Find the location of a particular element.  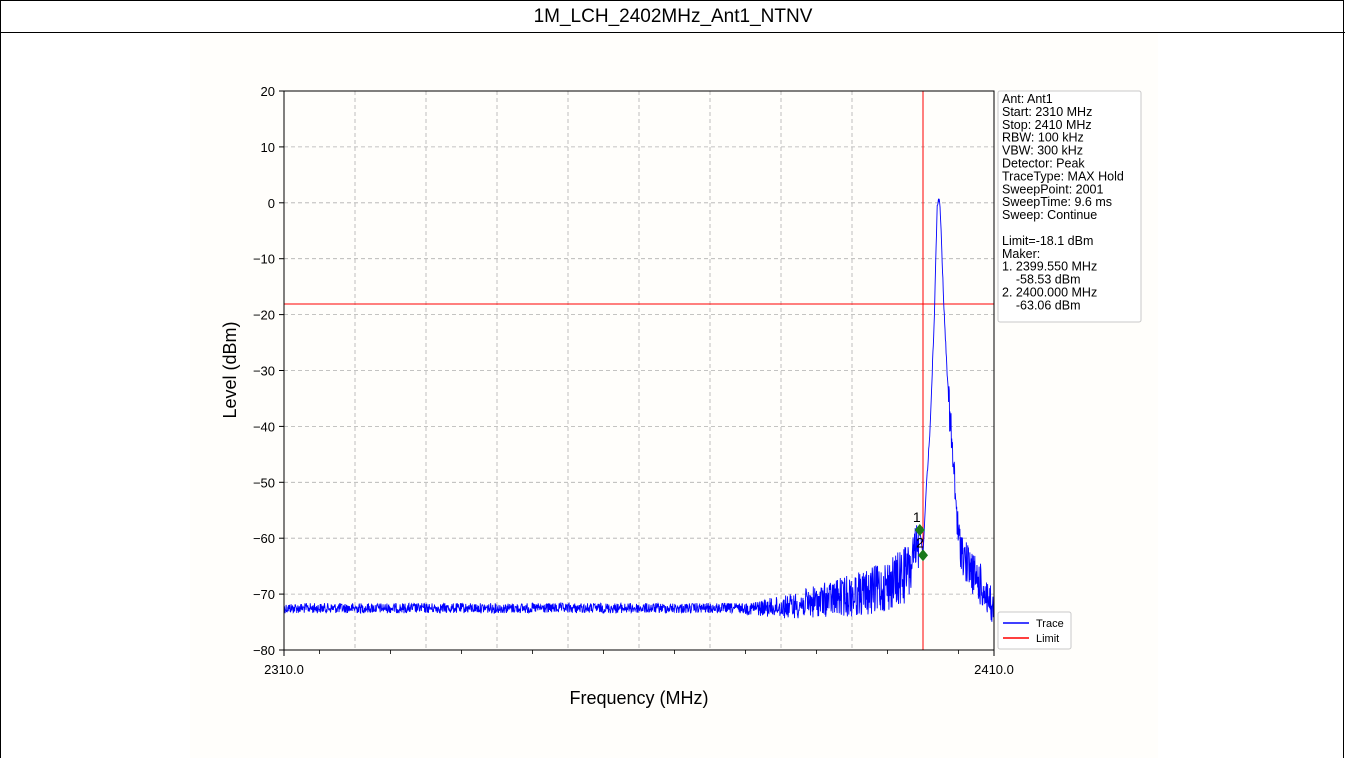

info-line: SweepPoint: 2001 is located at coordinates (1053, 189).